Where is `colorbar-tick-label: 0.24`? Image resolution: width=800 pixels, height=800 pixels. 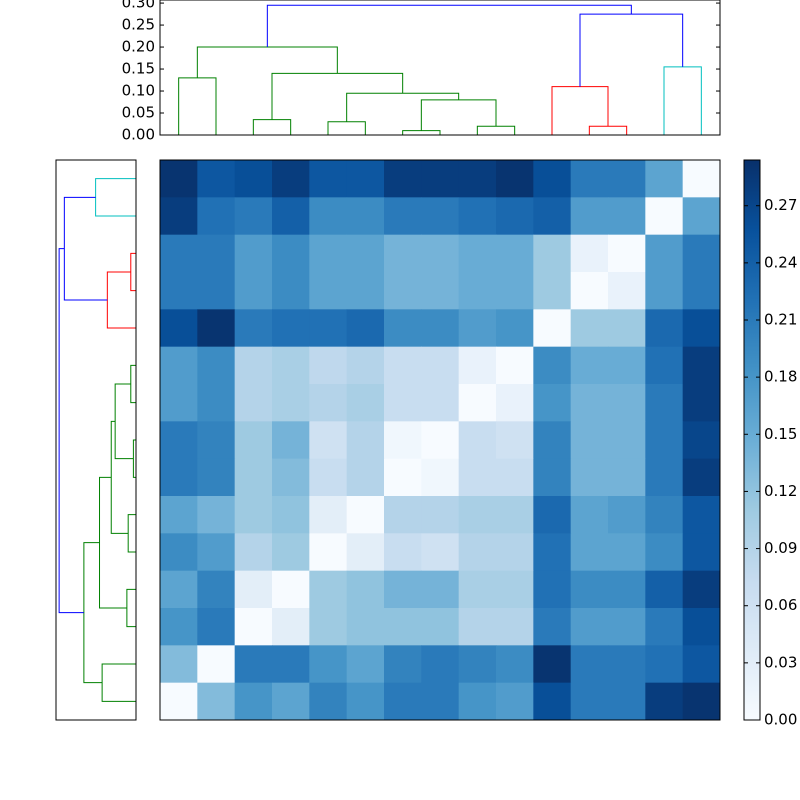 colorbar-tick-label: 0.24 is located at coordinates (780, 262).